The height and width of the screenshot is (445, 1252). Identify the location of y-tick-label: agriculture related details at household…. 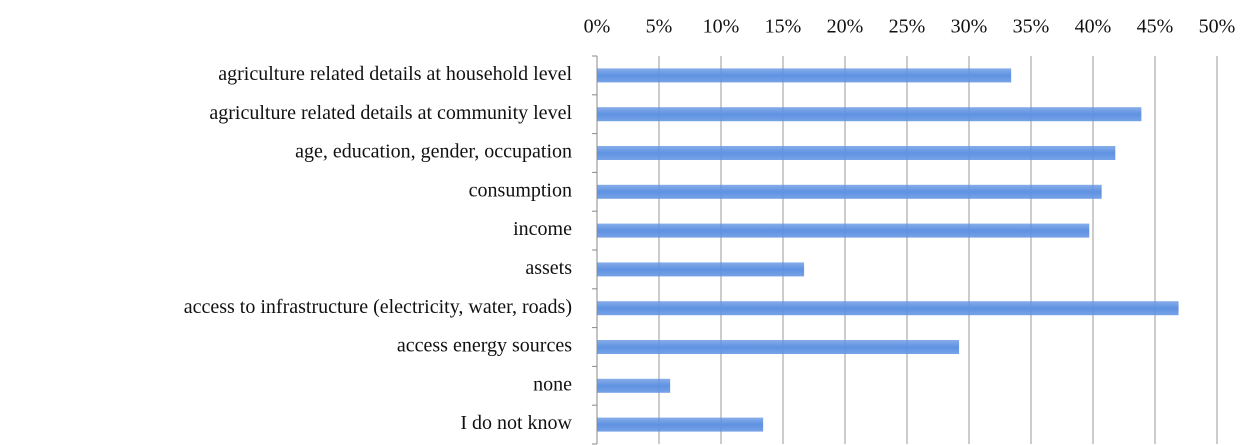
(395, 74).